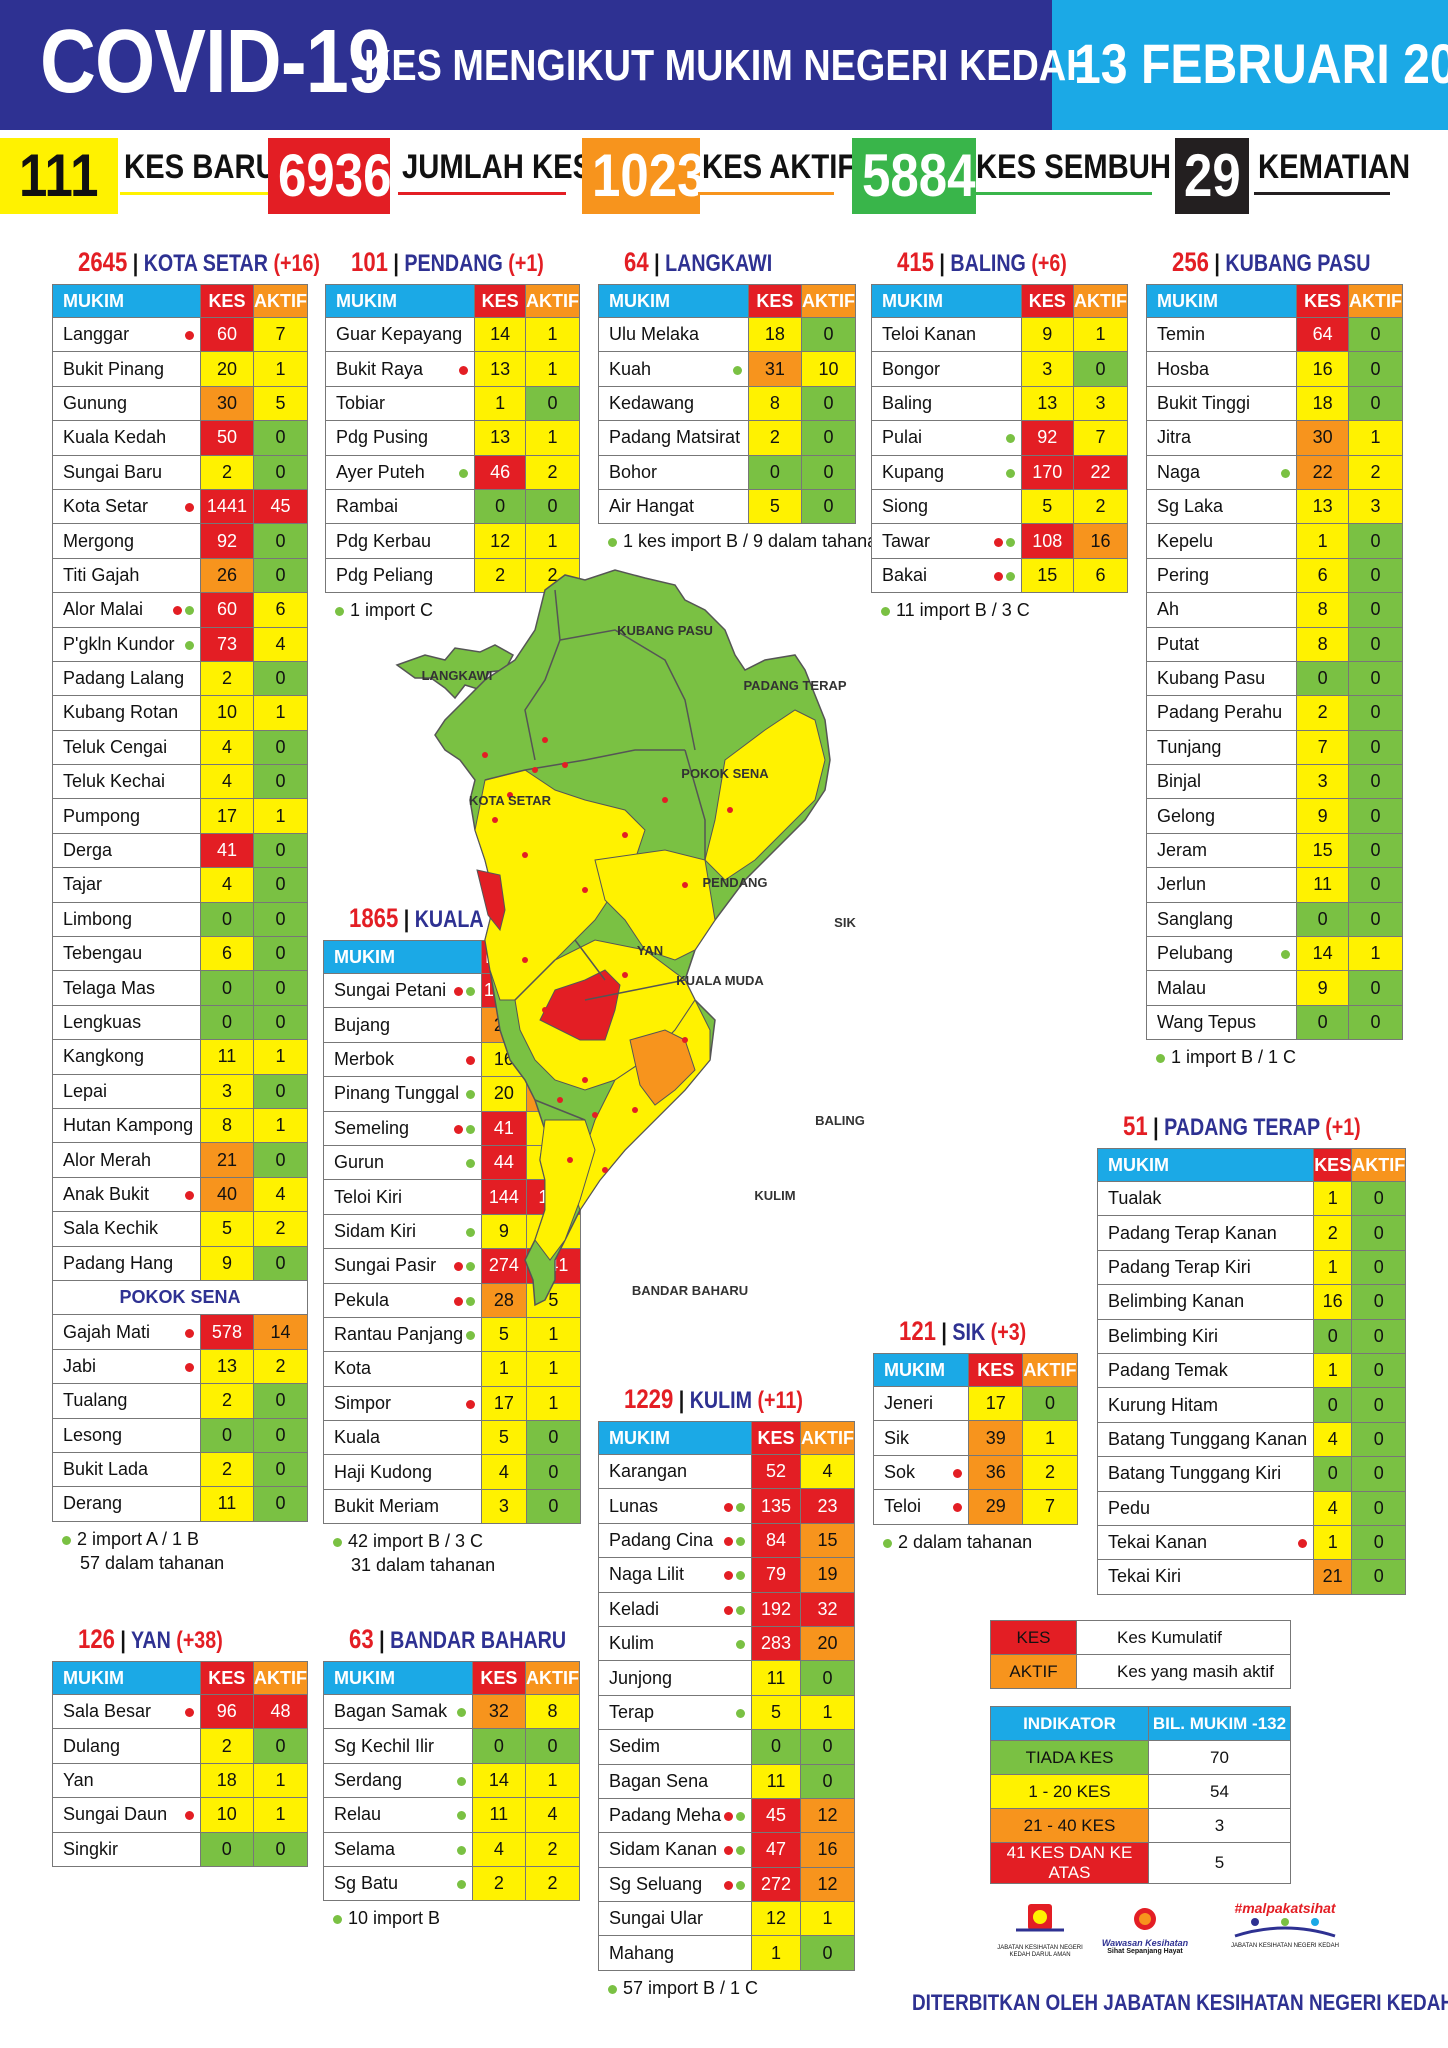  I want to click on mukim-cell: P'gkln Kundor, so click(126, 644).